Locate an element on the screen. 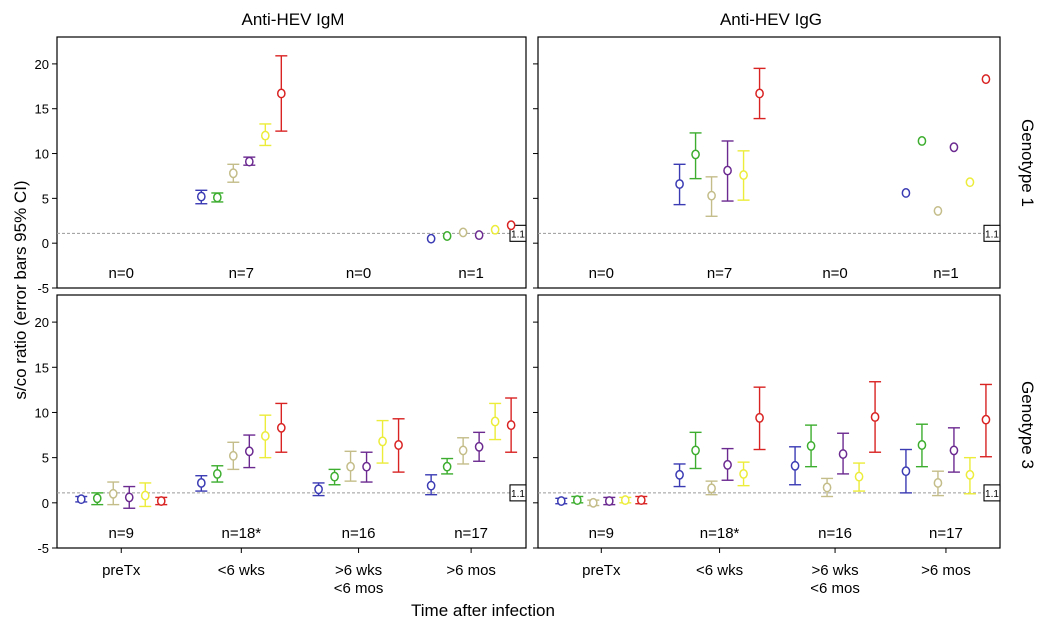 The image size is (1038, 626). y-tick-label: 5 is located at coordinates (45, 458).